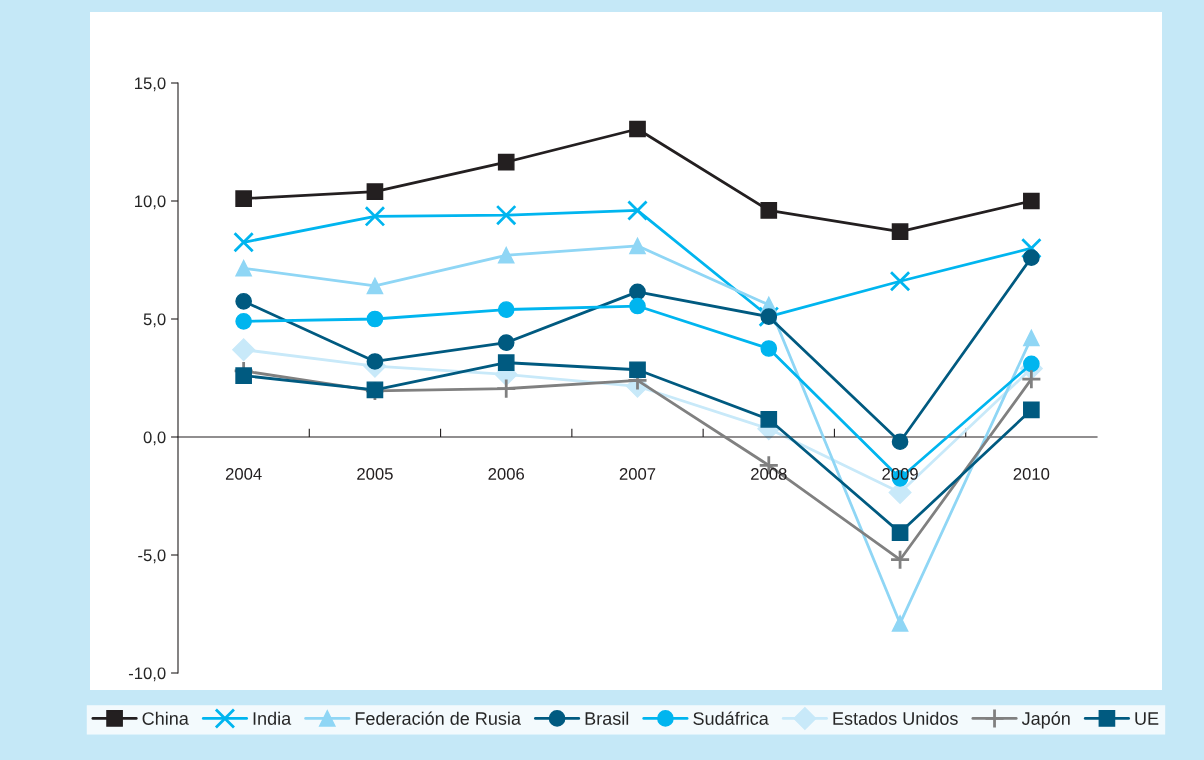  I want to click on y-tick-label: 10,0, so click(150, 202).